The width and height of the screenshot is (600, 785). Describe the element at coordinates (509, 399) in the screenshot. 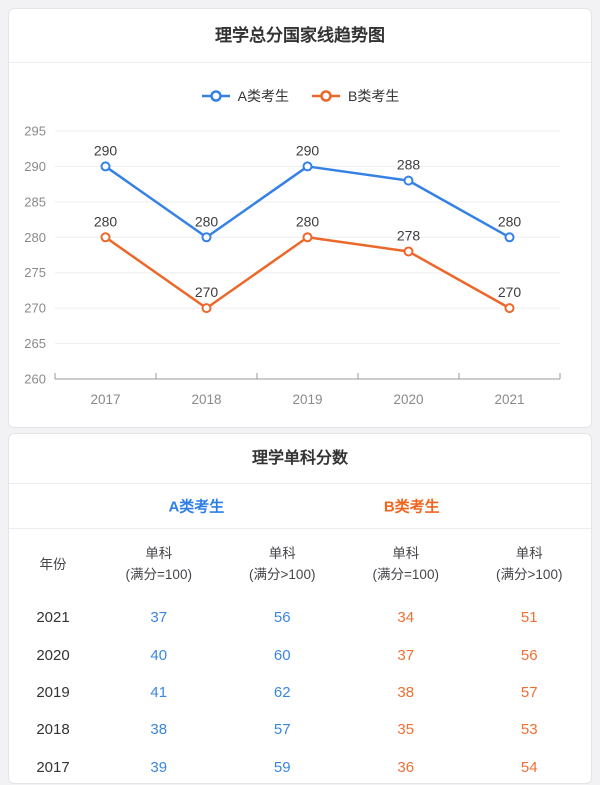

I see `svg-text: 2021` at that location.